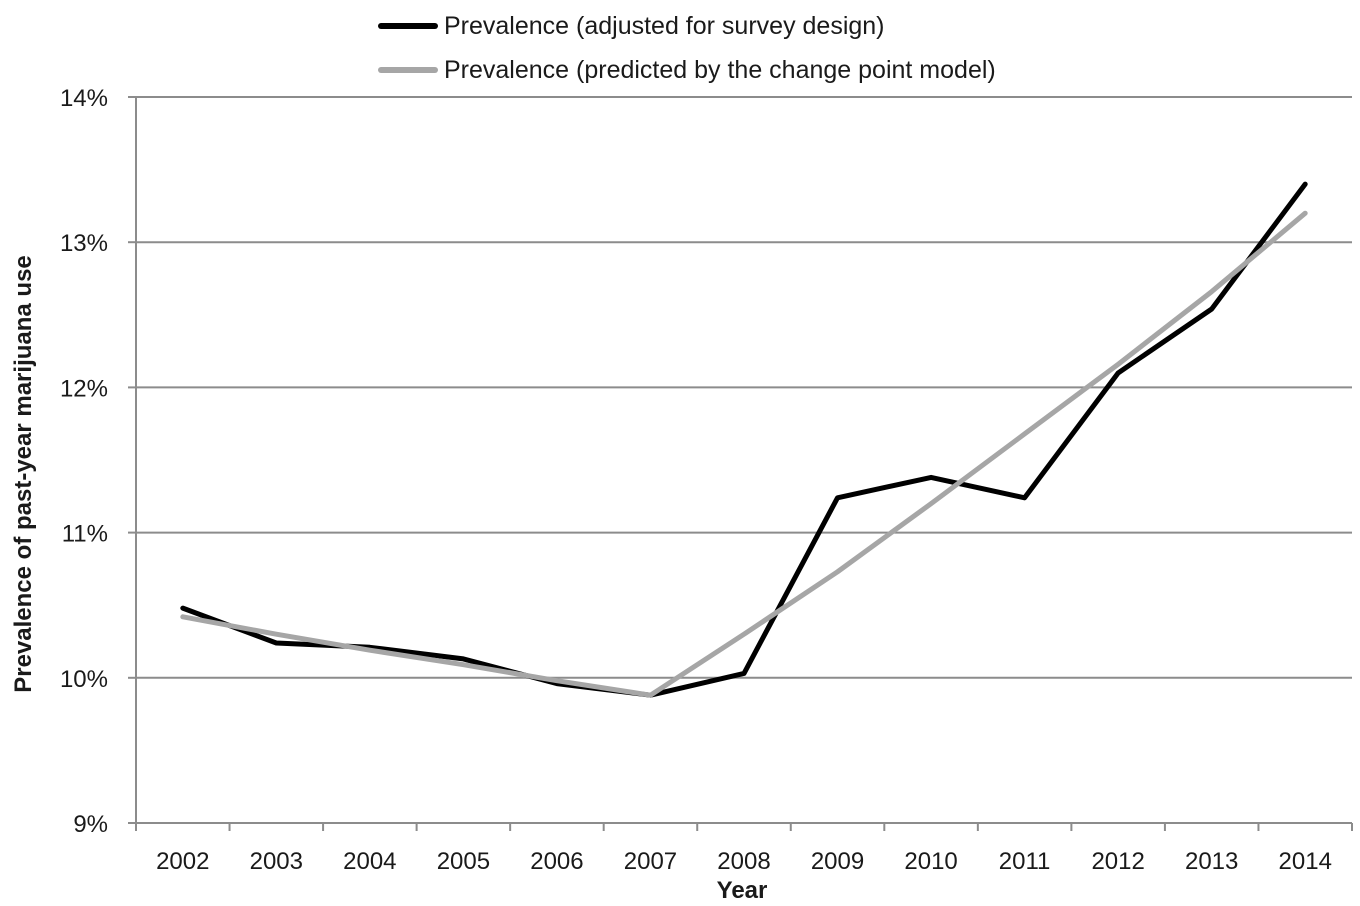 Image resolution: width=1360 pixels, height=906 pixels. Describe the element at coordinates (1211, 861) in the screenshot. I see `x-tick-label: 2013` at that location.